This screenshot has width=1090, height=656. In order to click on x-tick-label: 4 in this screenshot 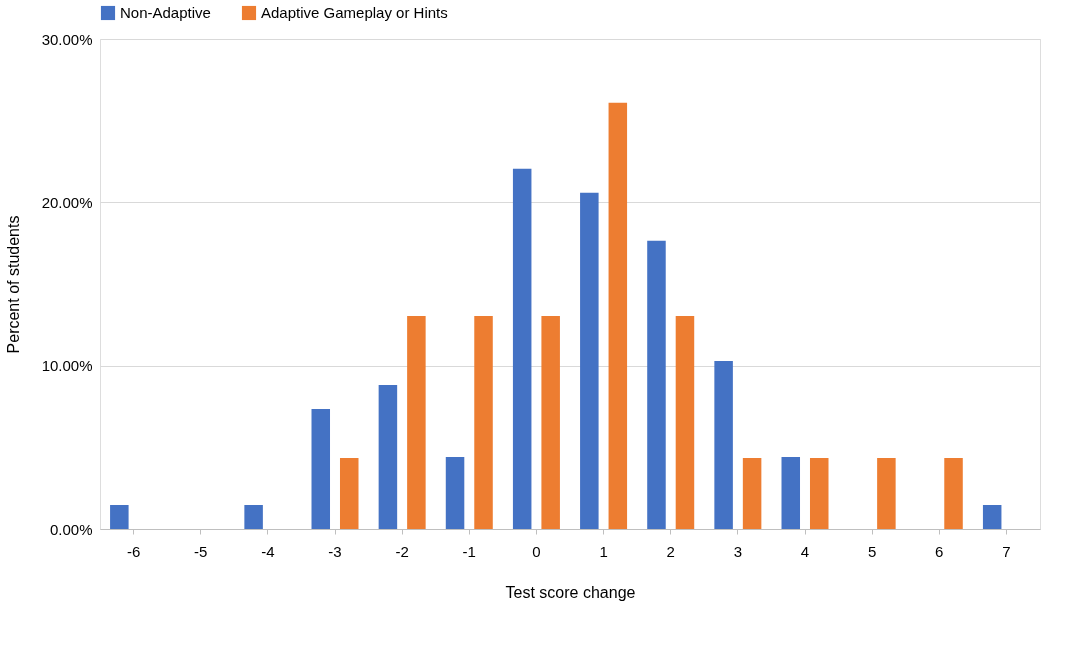, I will do `click(805, 551)`.